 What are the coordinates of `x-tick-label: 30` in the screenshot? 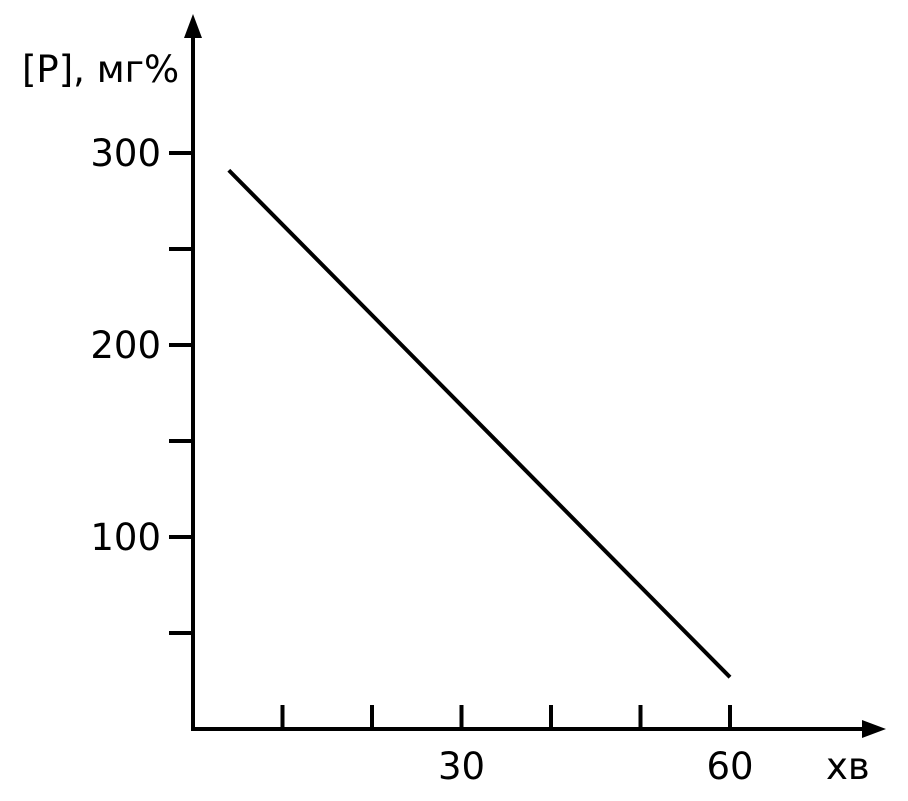 It's located at (461, 766).